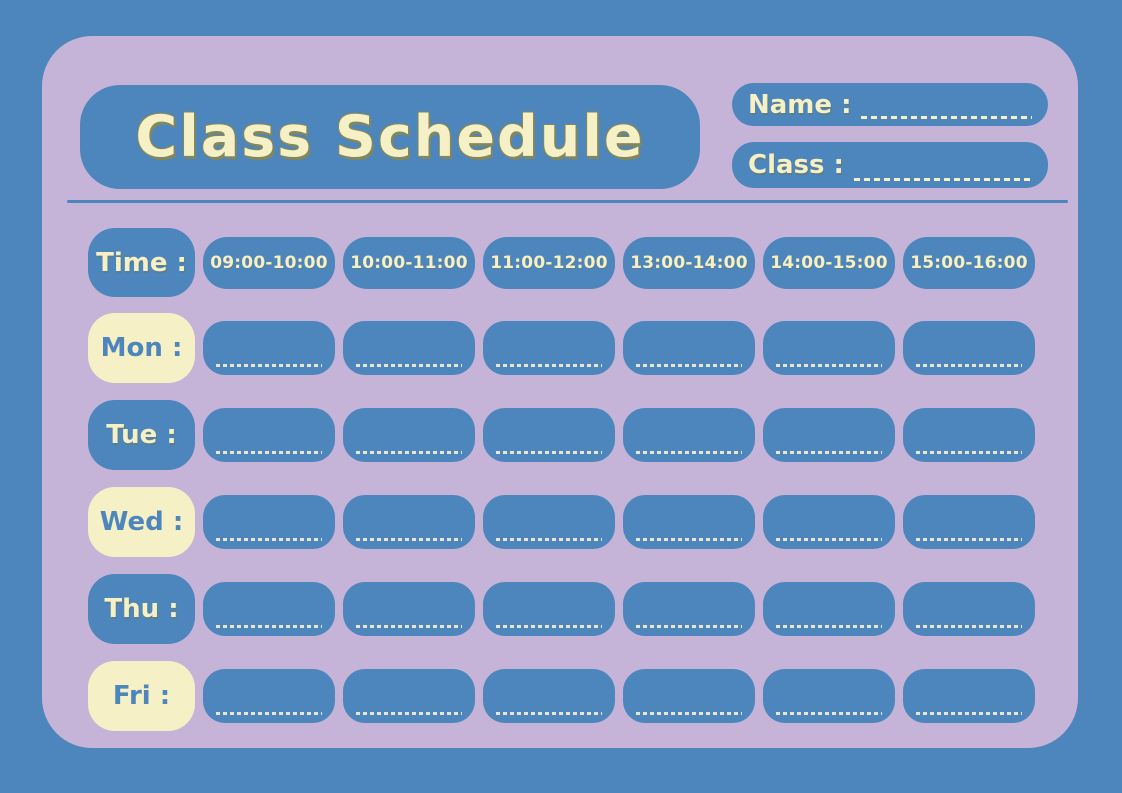  I want to click on day-label-mon: Mon :, so click(141, 348).